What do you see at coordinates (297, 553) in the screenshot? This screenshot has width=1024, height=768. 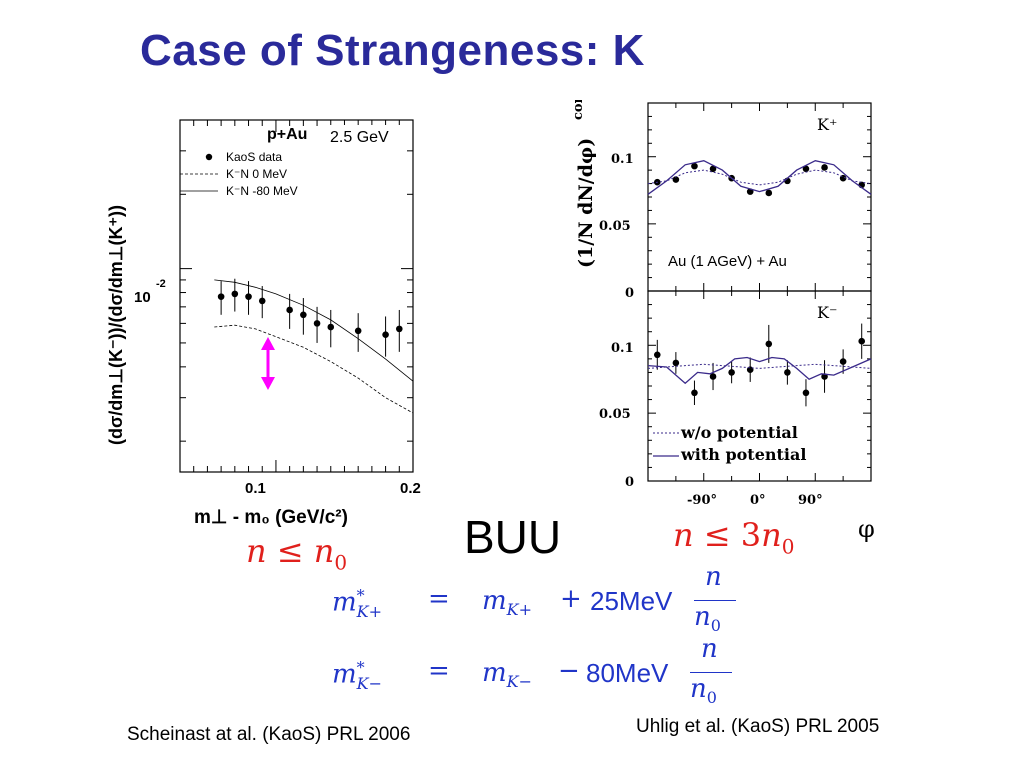 I see `density-condition-left: n ≤ n0` at bounding box center [297, 553].